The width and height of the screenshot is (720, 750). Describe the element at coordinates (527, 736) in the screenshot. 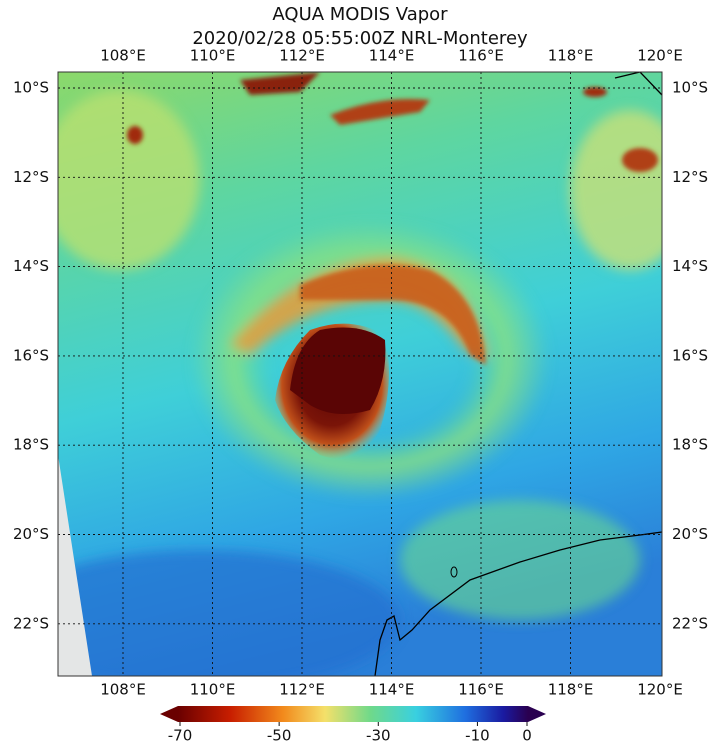

I see `colorbar-tick-label: 0` at that location.